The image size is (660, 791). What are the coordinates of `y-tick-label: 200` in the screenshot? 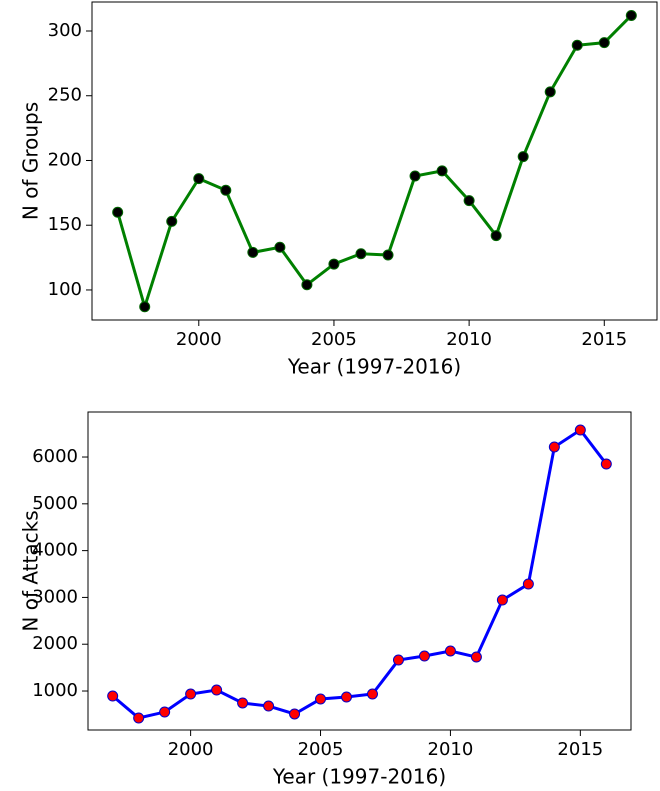 It's located at (65, 159).